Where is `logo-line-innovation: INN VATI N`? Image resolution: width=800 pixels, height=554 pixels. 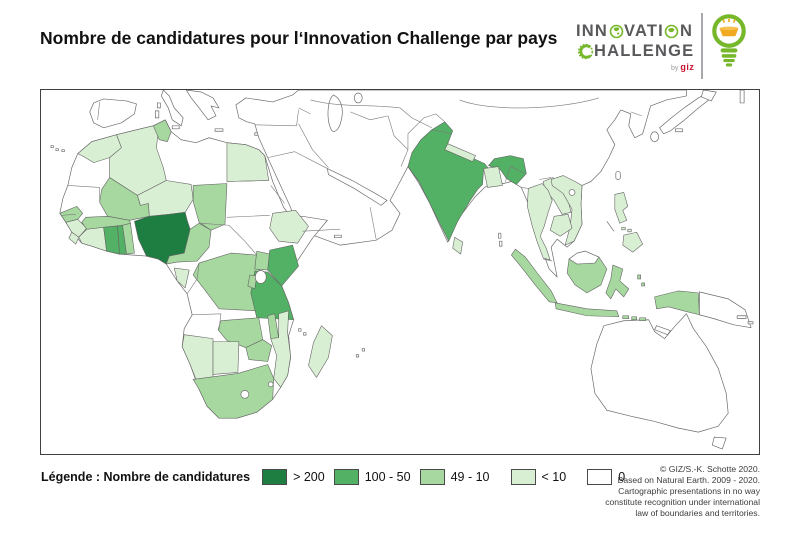
logo-line-innovation: INN VATI N is located at coordinates (634, 31).